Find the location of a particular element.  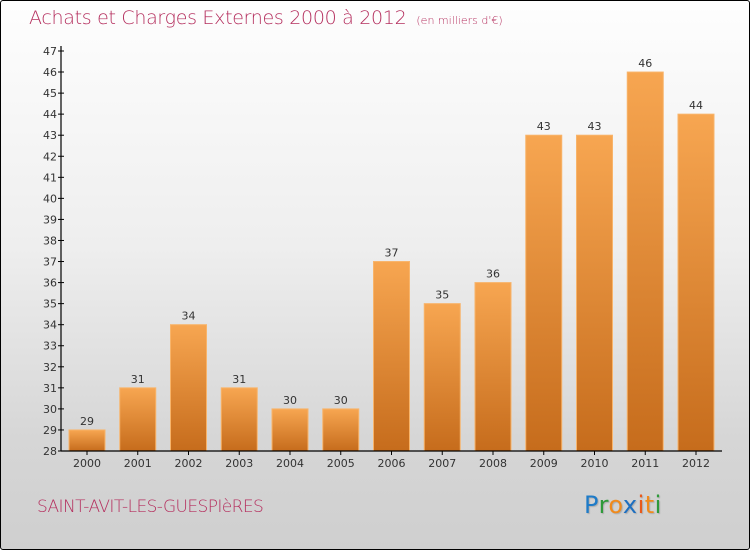

chart-title-text: Achats et Charges Externes 2000 à 2012 is located at coordinates (218, 18).